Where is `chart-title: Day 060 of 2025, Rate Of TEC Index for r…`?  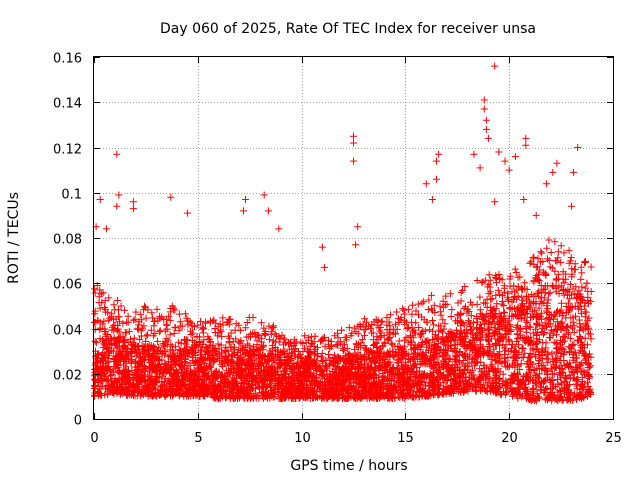 chart-title: Day 060 of 2025, Rate Of TEC Index for r… is located at coordinates (348, 29).